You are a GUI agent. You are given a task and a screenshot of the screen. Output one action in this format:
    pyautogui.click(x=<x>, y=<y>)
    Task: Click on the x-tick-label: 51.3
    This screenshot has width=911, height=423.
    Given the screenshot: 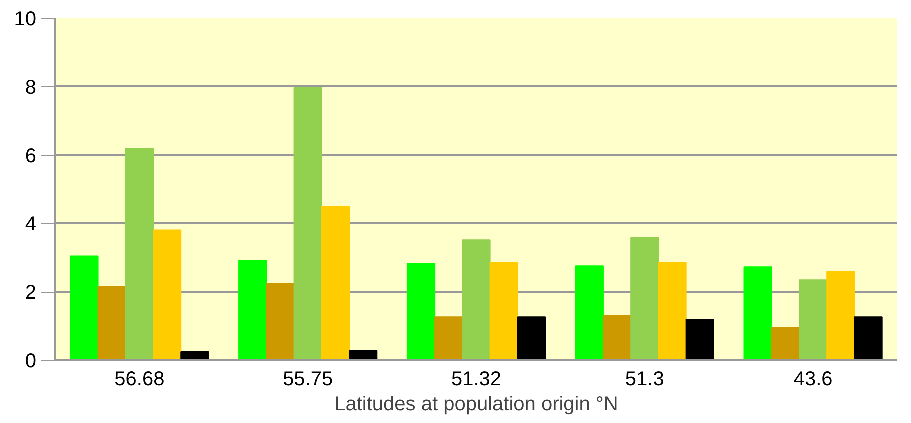 What is the action you would take?
    pyautogui.click(x=644, y=379)
    